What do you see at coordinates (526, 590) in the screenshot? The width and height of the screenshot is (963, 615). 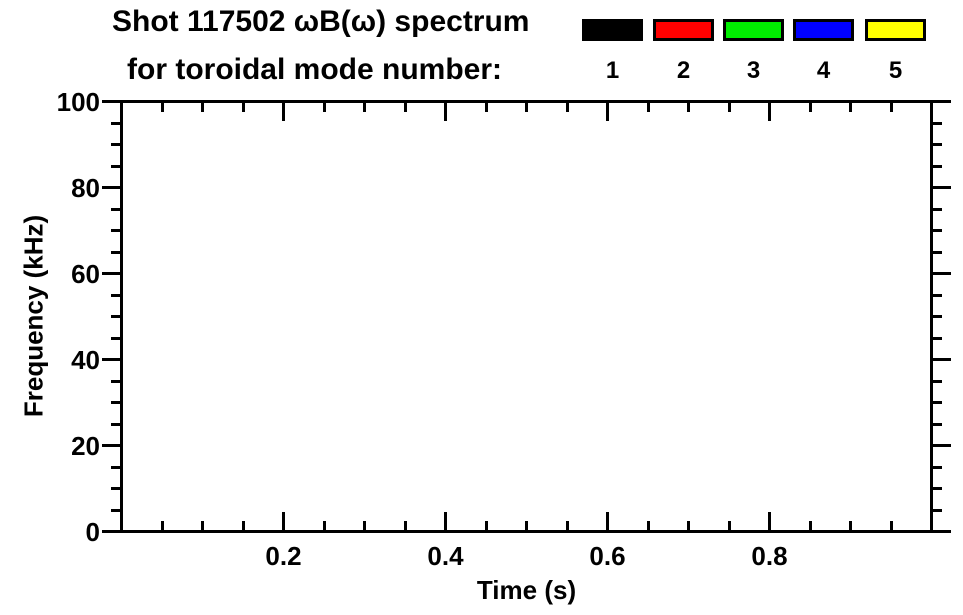 I see `x-axis-title: Time (s)` at bounding box center [526, 590].